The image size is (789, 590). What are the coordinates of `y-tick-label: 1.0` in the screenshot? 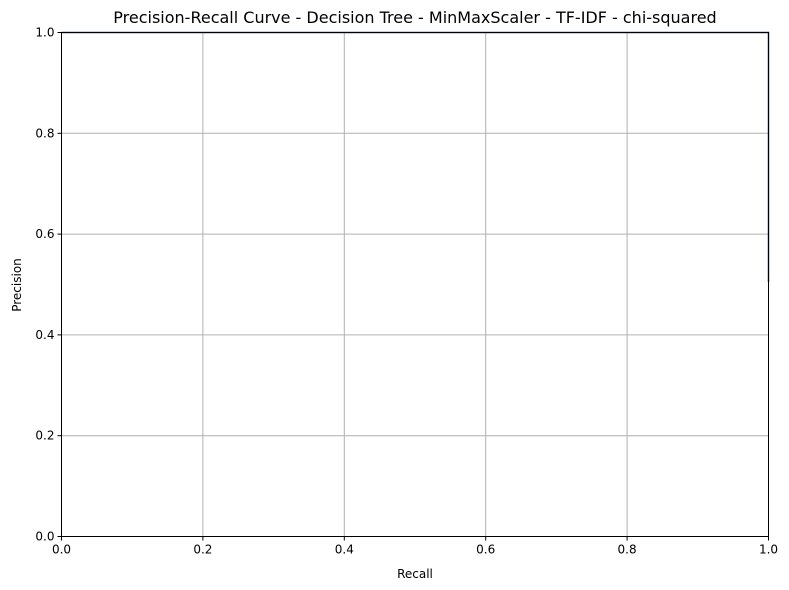 It's located at (44, 33).